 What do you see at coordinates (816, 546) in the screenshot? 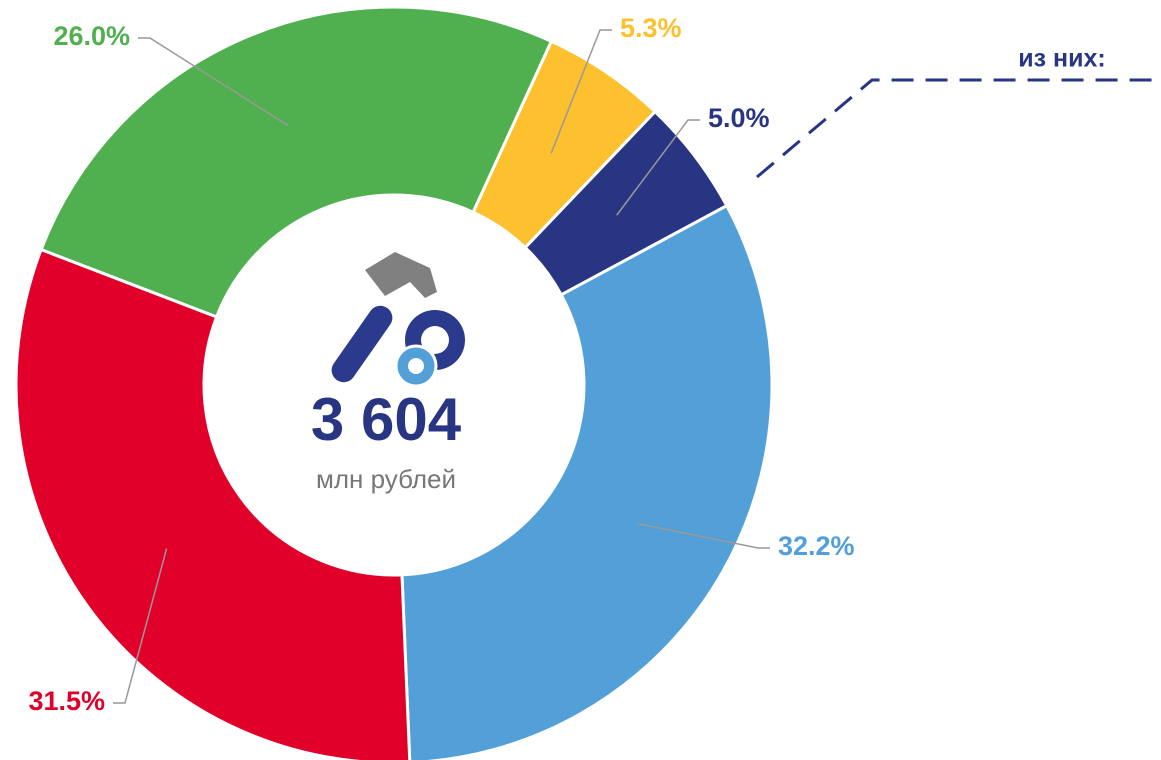
I see `data-label: 32.2%` at bounding box center [816, 546].